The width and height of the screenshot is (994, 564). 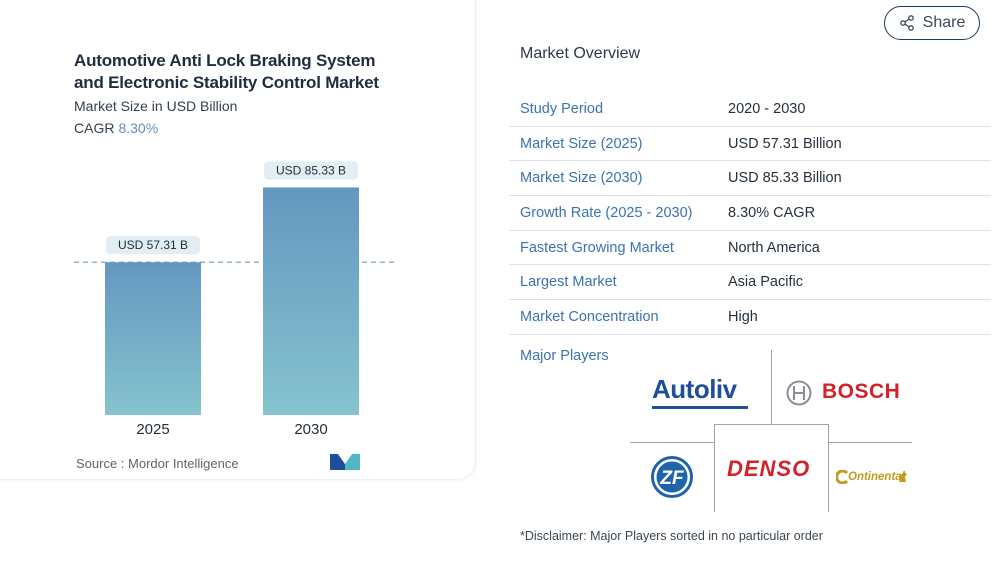 I want to click on chart-cagr: CAGR 8.30%, so click(x=116, y=128).